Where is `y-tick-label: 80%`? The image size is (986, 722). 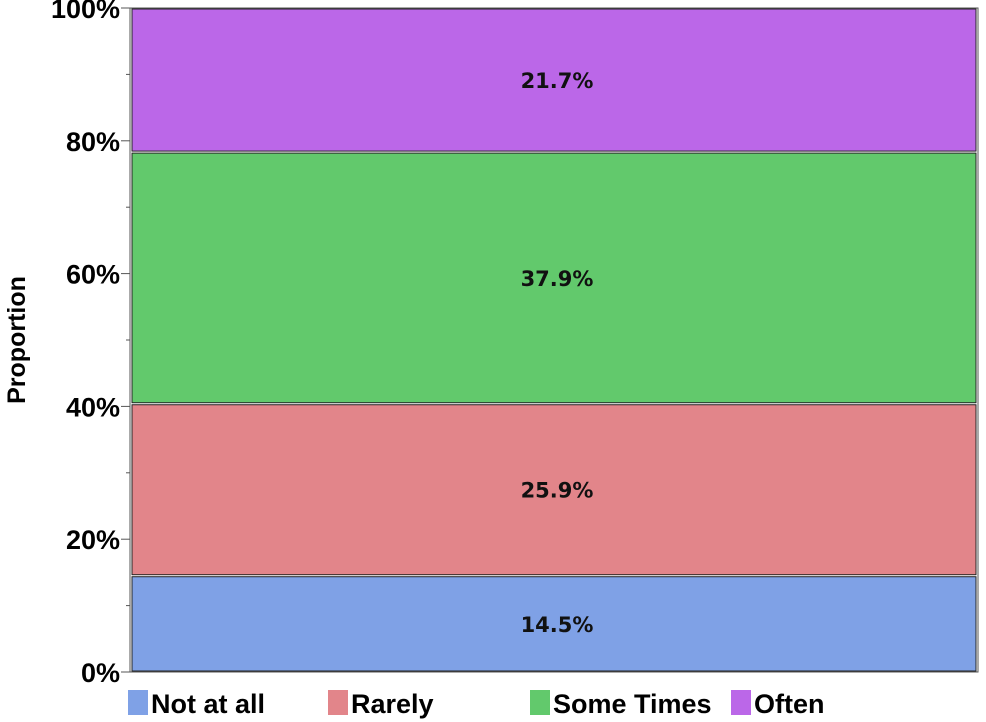 y-tick-label: 80% is located at coordinates (93, 142).